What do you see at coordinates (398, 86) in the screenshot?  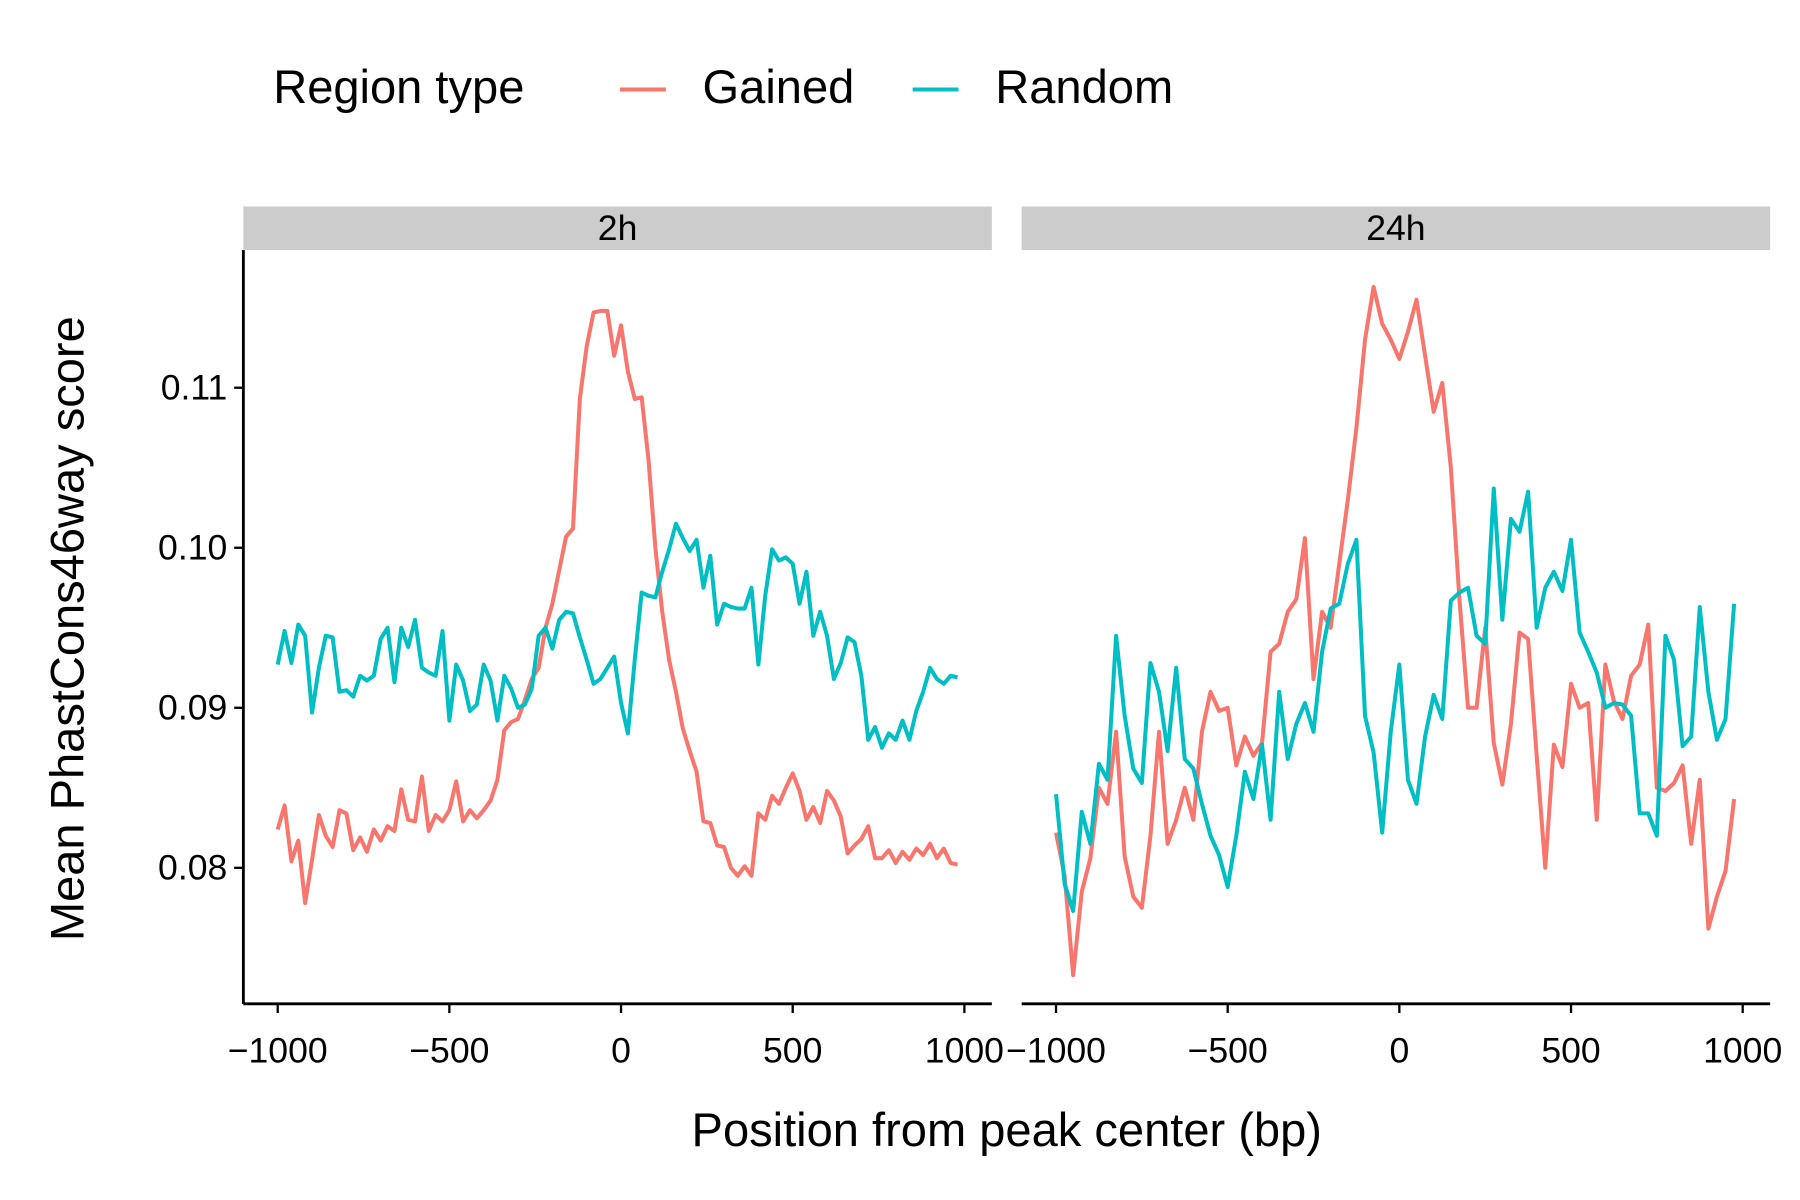 I see `legend-title: Region type` at bounding box center [398, 86].